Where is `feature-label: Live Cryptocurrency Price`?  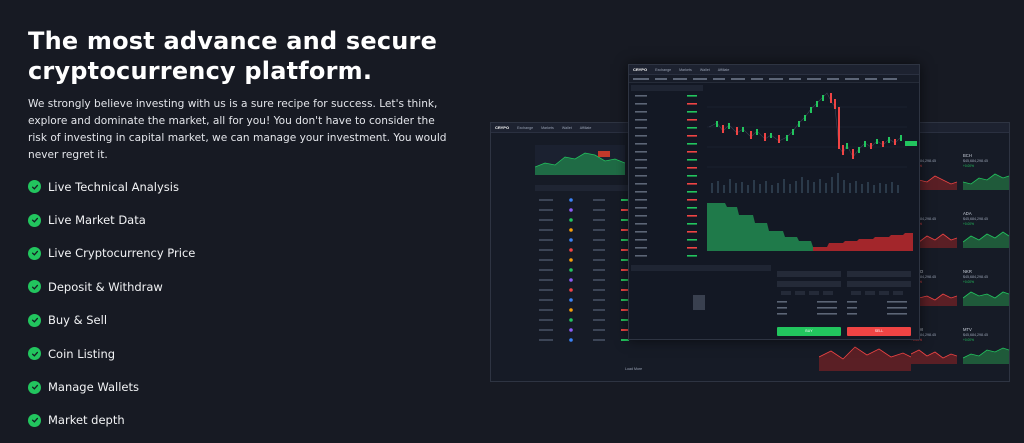
feature-label: Live Cryptocurrency Price is located at coordinates (122, 253).